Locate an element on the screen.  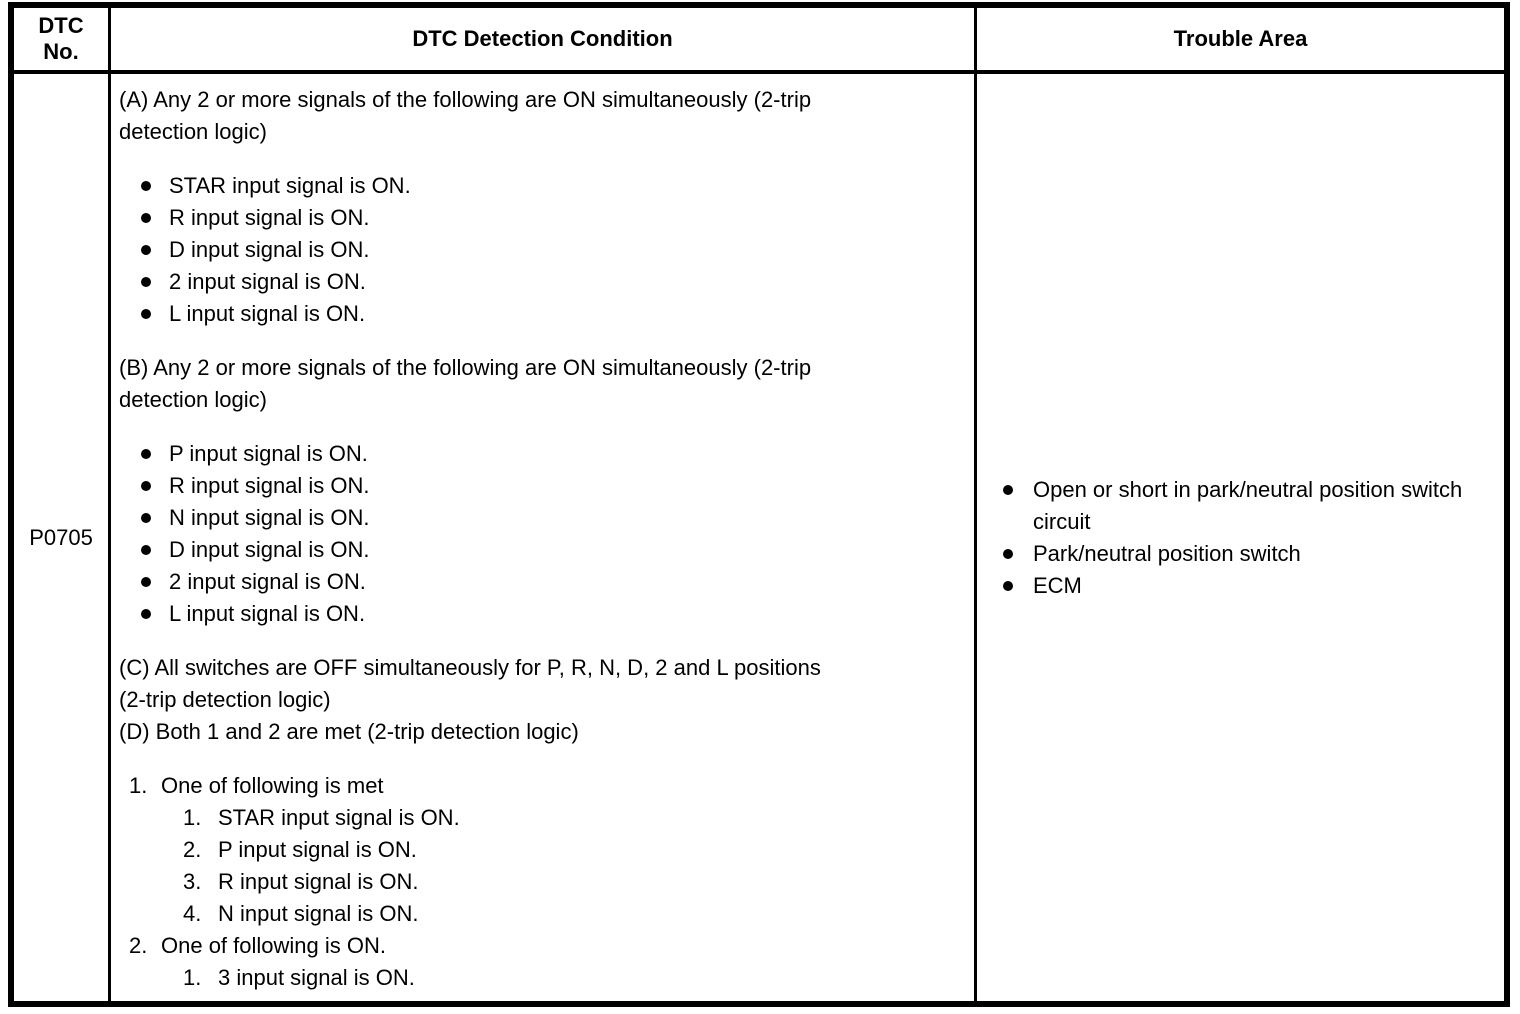
bullet-item: N input signal is ON. is located at coordinates (543, 518).